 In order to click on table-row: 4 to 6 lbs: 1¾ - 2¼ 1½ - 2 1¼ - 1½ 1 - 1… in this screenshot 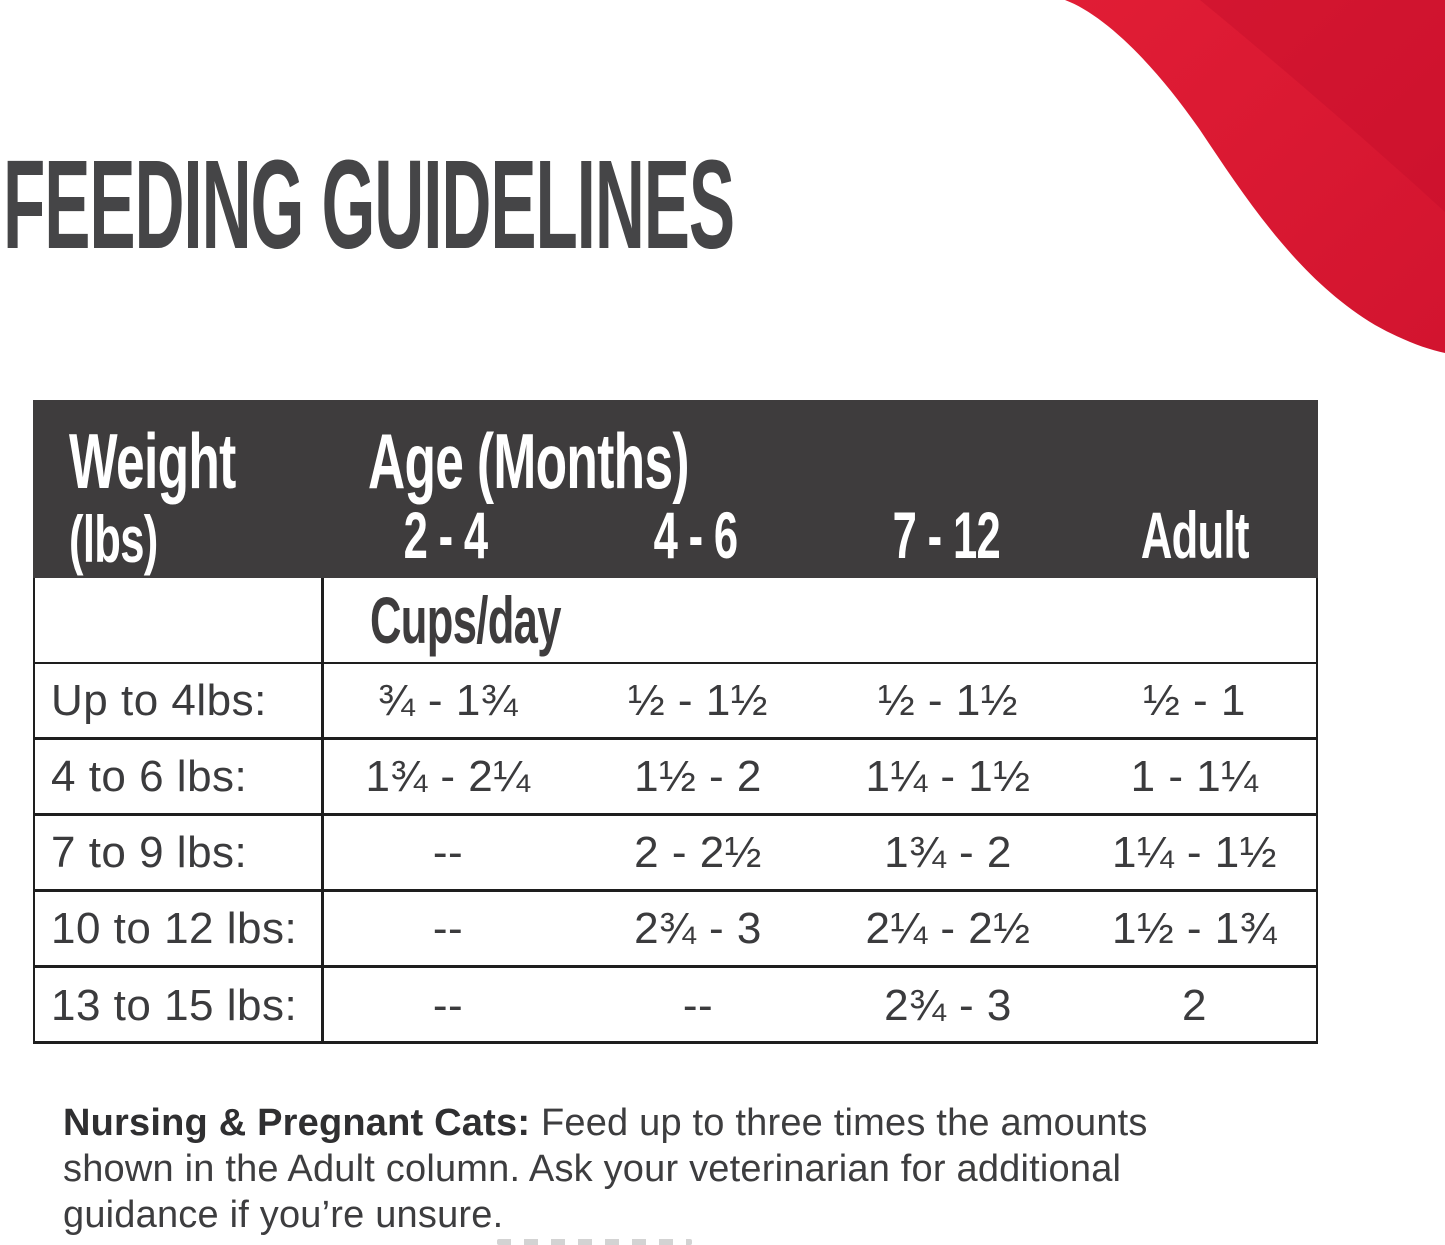, I will do `click(675, 778)`.